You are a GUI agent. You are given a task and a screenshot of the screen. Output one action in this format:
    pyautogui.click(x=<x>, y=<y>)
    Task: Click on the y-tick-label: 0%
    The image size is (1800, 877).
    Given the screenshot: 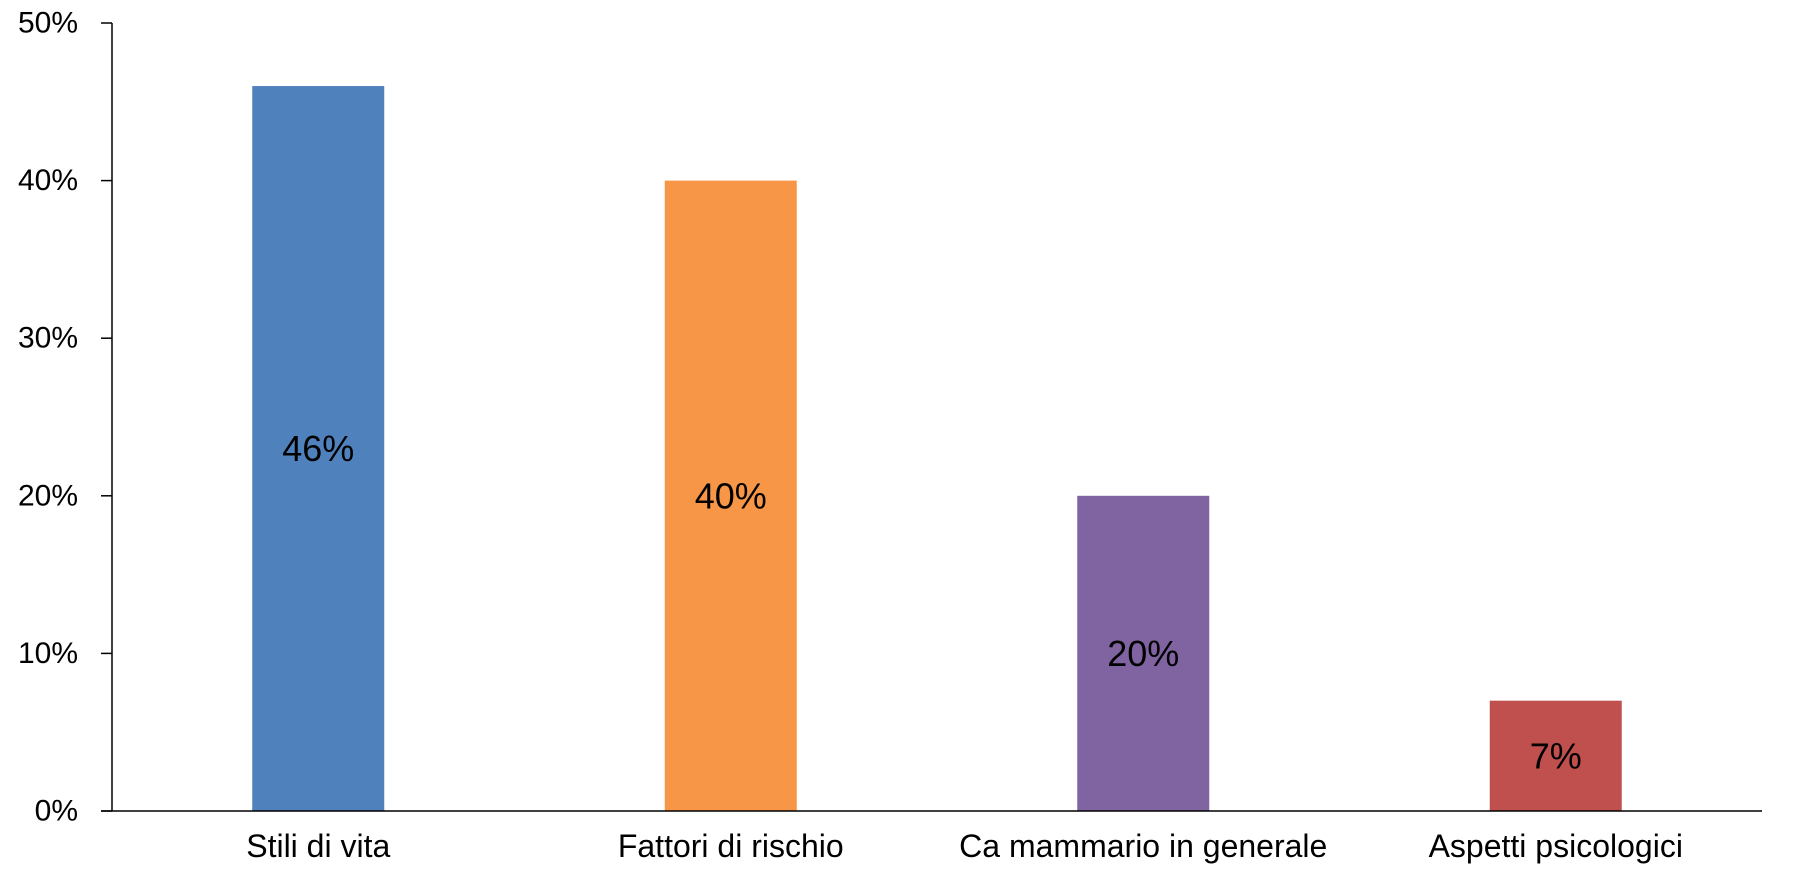 What is the action you would take?
    pyautogui.click(x=56, y=811)
    